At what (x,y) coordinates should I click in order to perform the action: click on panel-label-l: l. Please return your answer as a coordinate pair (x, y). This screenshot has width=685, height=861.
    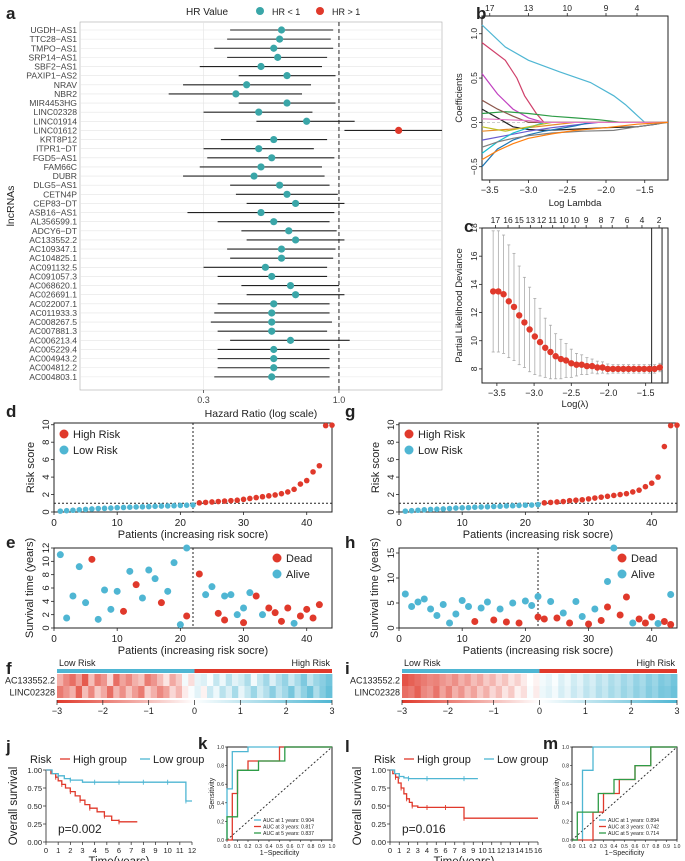
    Looking at the image, I should click on (347, 746).